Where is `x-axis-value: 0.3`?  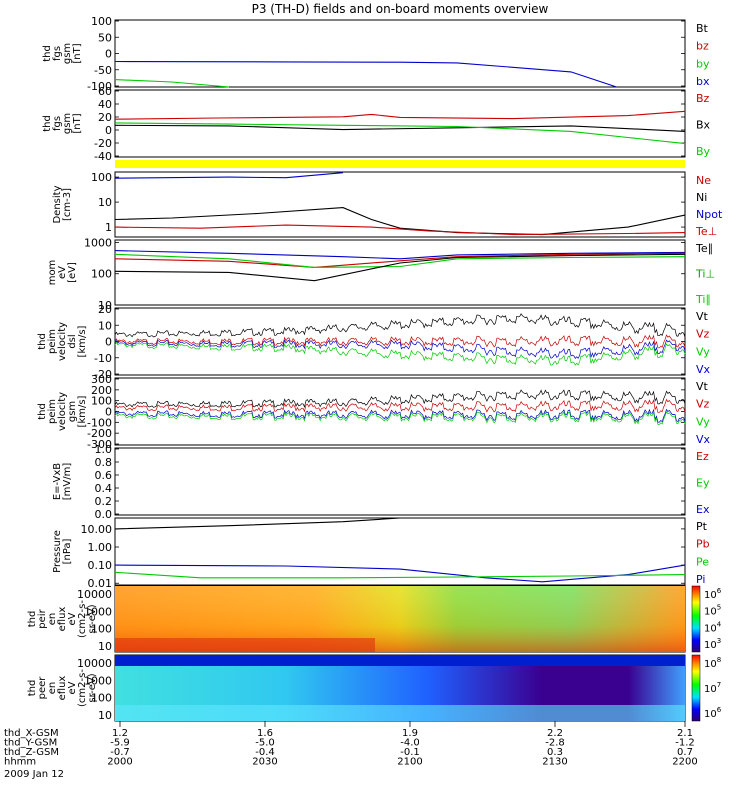
x-axis-value: 0.3 is located at coordinates (555, 752).